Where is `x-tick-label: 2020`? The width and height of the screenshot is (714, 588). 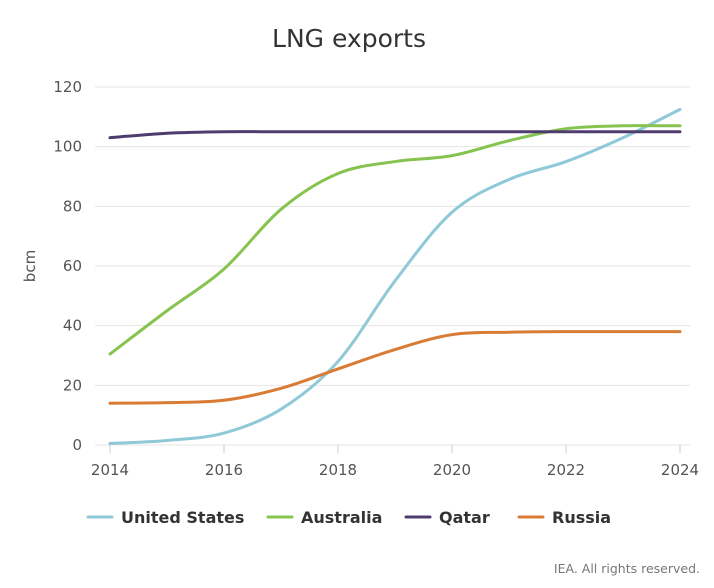 x-tick-label: 2020 is located at coordinates (452, 470).